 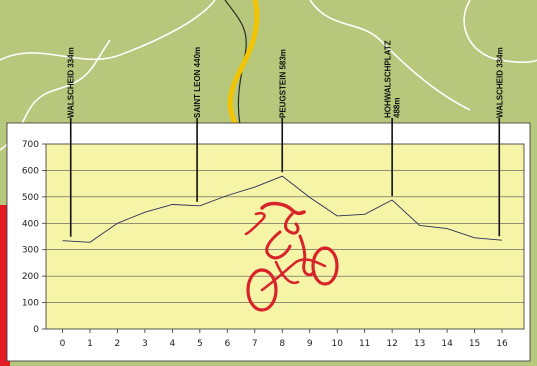 I want to click on y-tick-label: 300, so click(x=30, y=251).